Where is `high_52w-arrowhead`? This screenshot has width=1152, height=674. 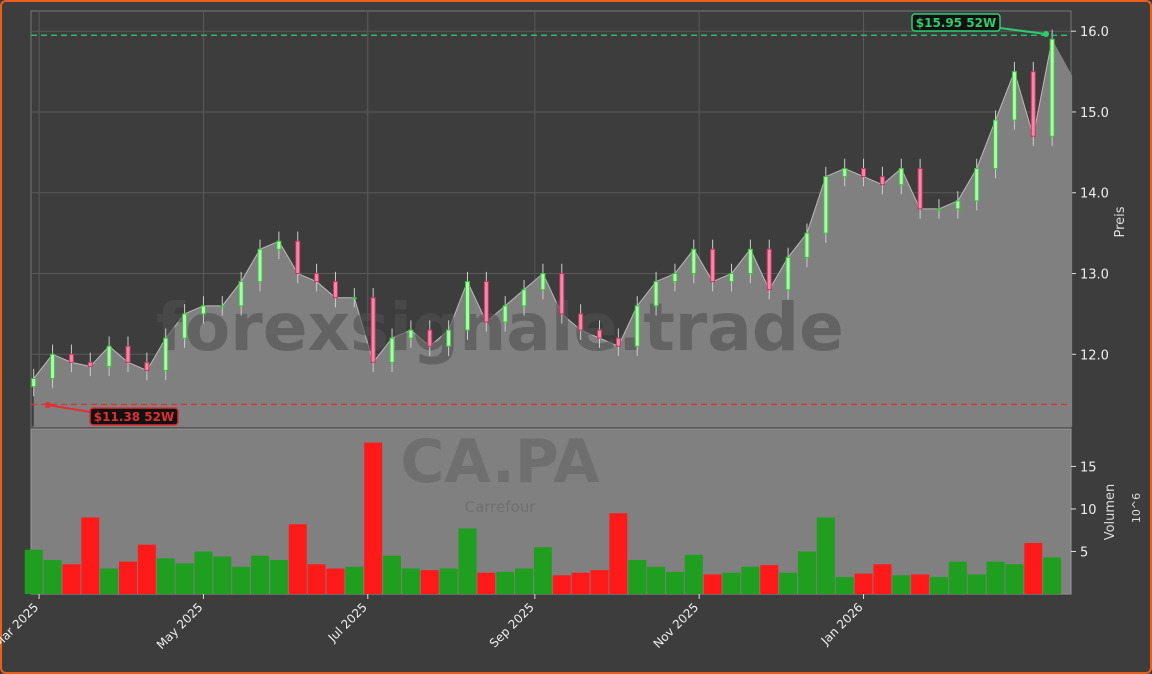 high_52w-arrowhead is located at coordinates (1046, 34).